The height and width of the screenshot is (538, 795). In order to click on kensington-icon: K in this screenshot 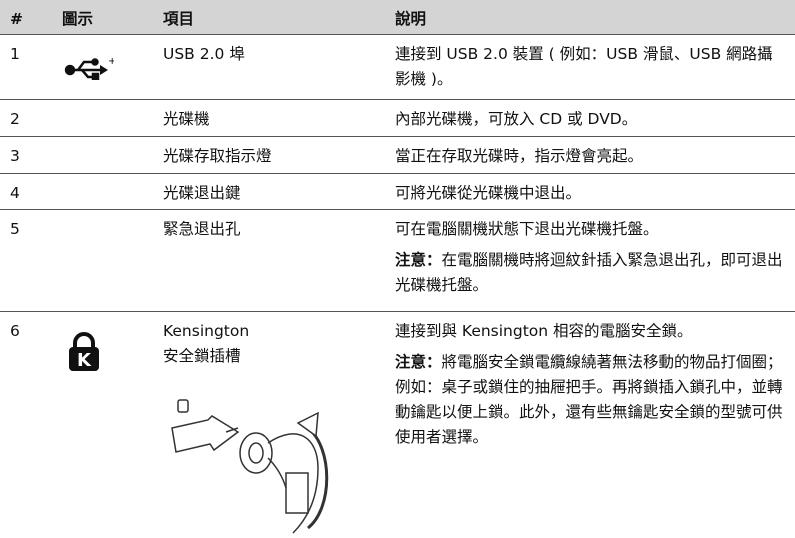, I will do `click(84, 351)`.